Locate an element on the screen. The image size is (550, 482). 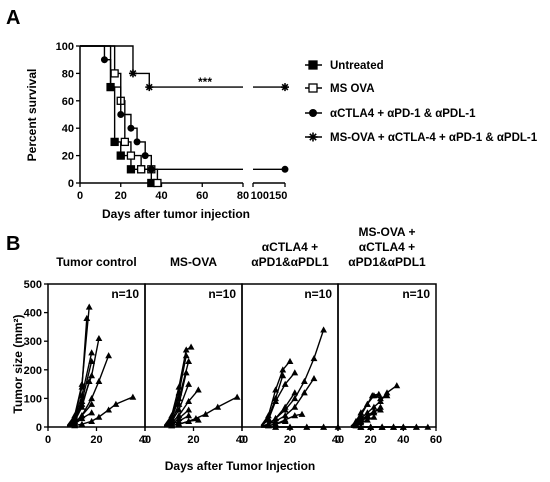
panel-a-ytick-label: 20 is located at coordinates (68, 157).